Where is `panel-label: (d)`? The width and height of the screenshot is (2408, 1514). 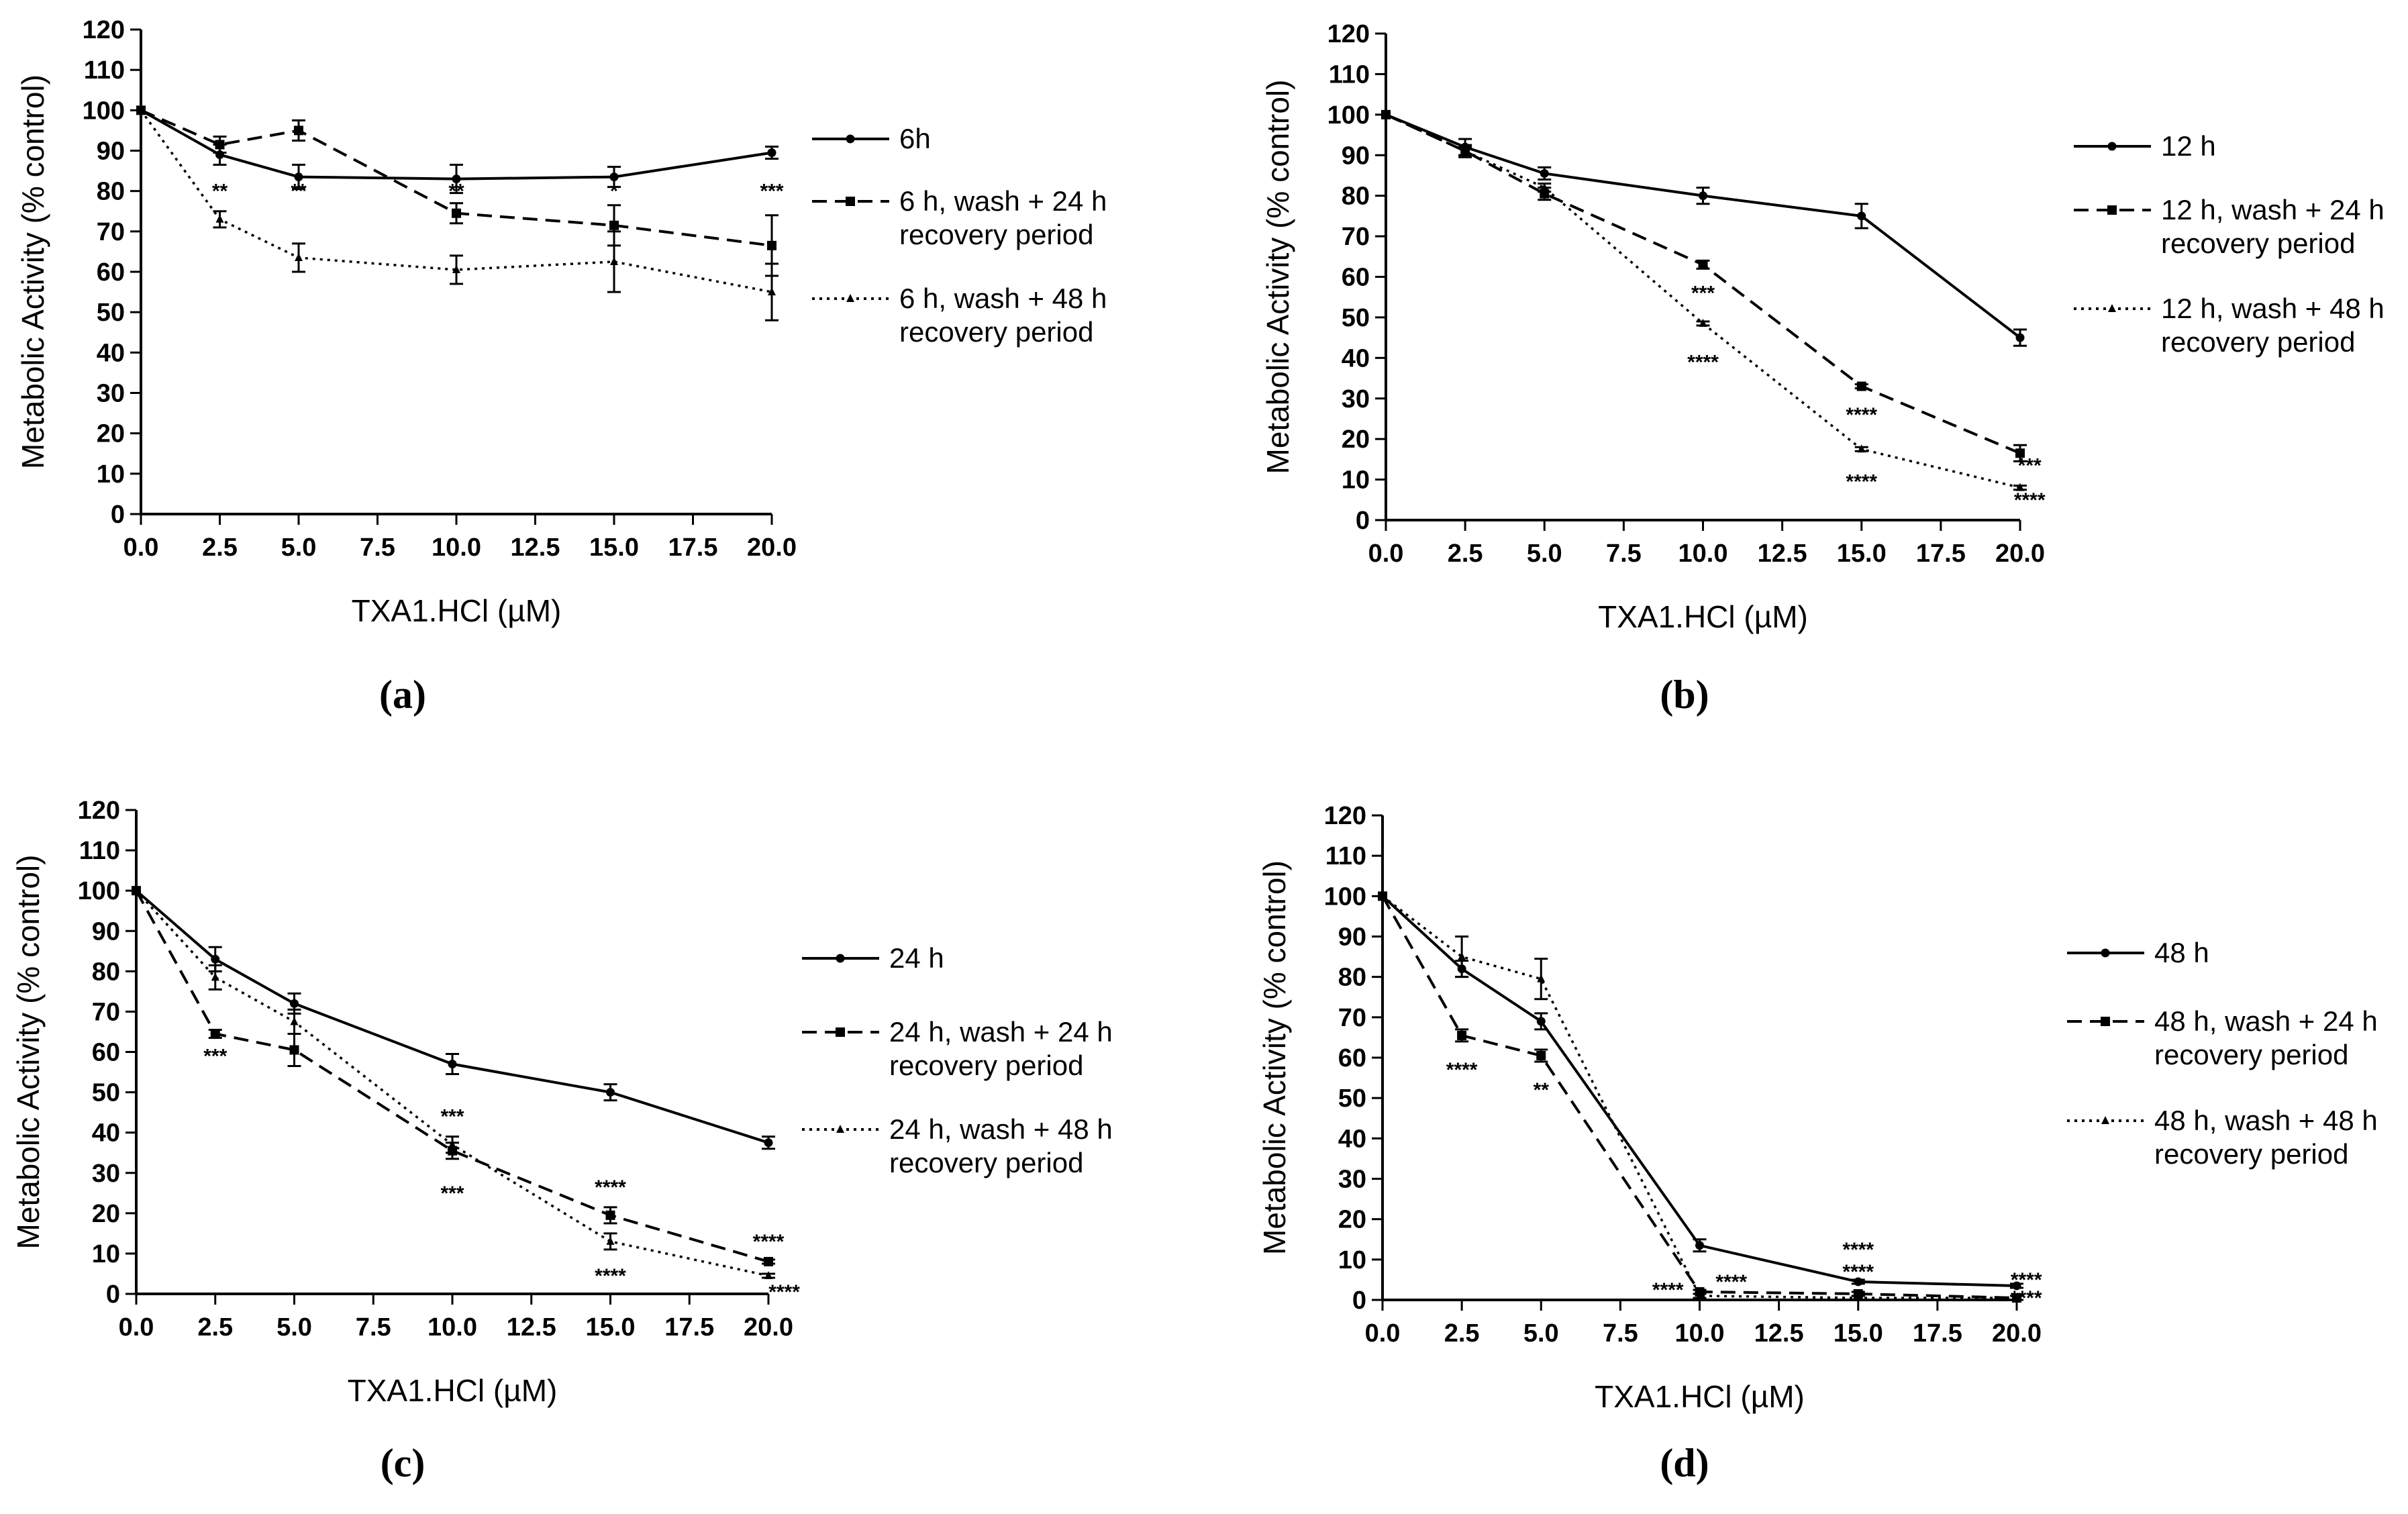
panel-label: (d) is located at coordinates (1685, 1463).